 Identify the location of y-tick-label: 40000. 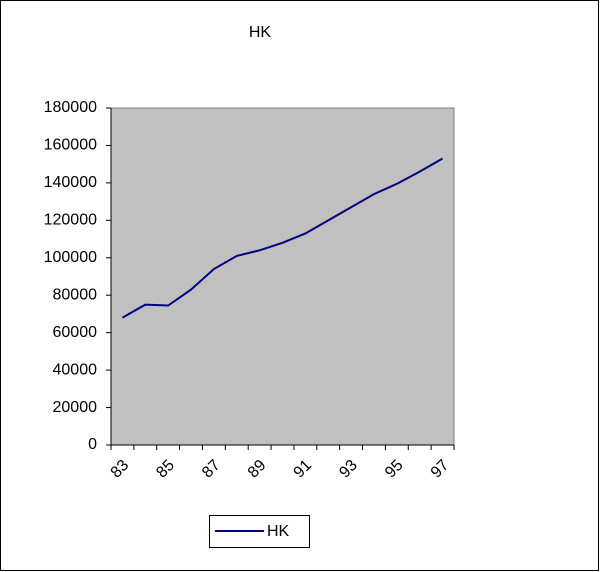
(75, 369).